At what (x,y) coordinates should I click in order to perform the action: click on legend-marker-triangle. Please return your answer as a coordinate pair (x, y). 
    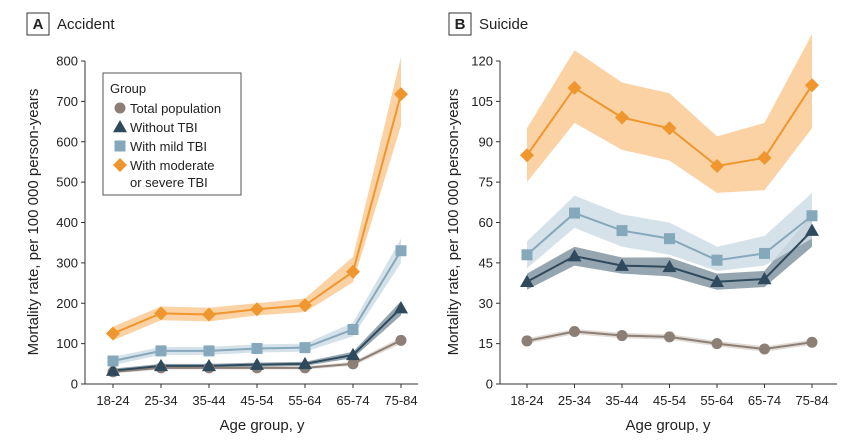
    Looking at the image, I should click on (120, 126).